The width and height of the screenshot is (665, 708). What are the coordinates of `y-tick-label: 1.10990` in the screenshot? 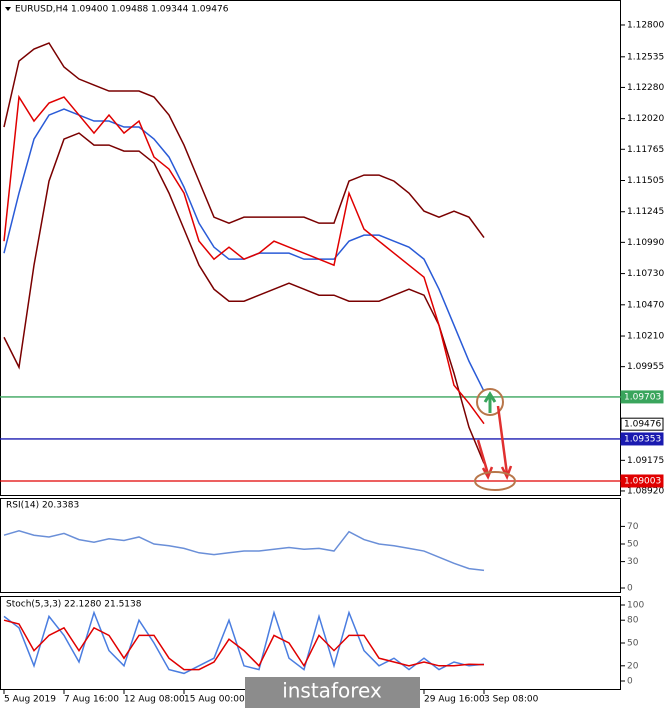 It's located at (645, 243).